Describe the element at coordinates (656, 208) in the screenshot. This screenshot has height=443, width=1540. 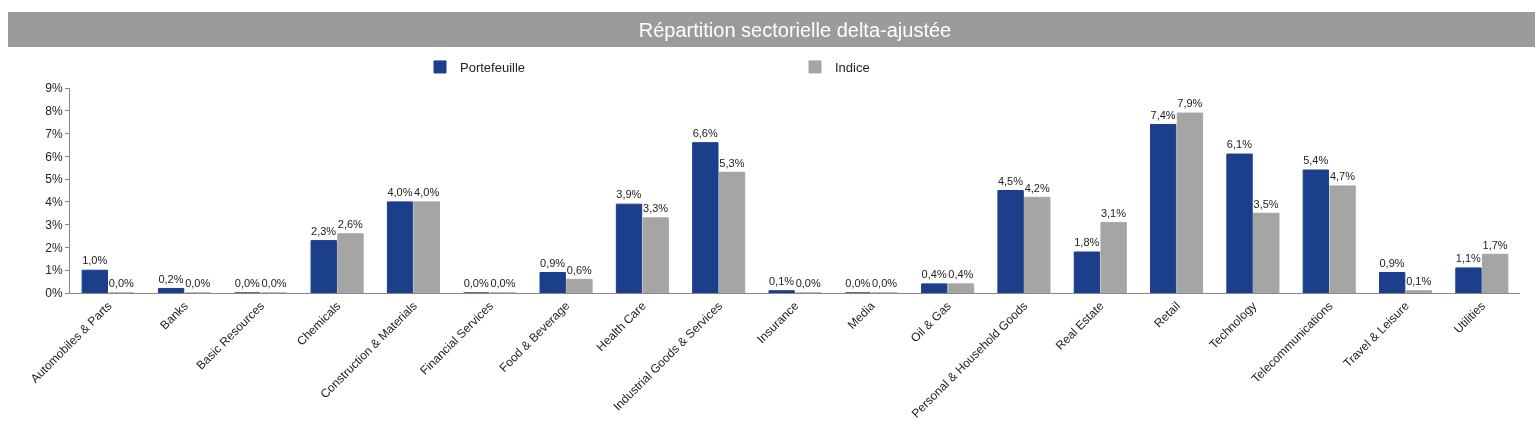
I see `data-label: 3,3%` at that location.